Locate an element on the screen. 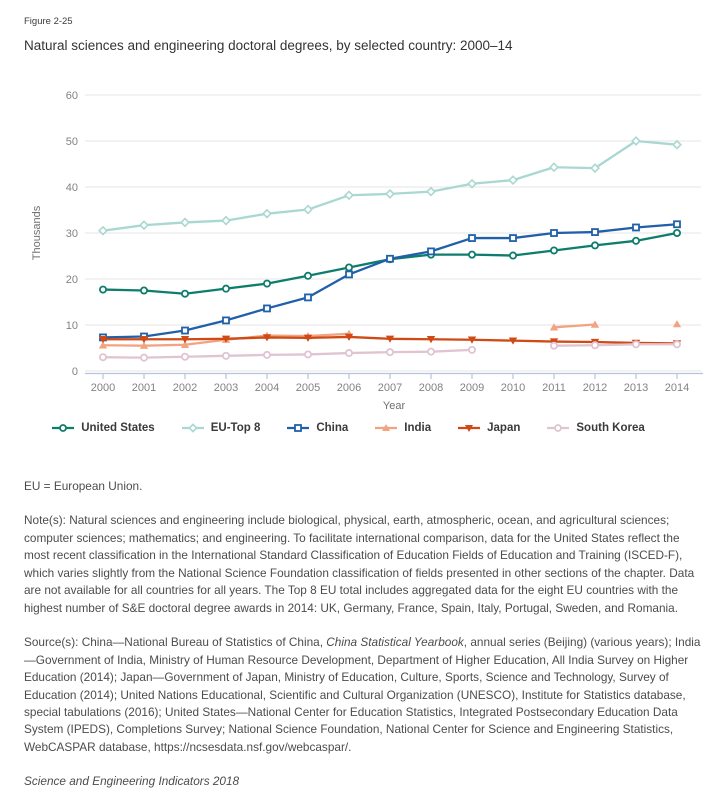 The height and width of the screenshot is (805, 724). y-tick-label: 50 is located at coordinates (72, 142).